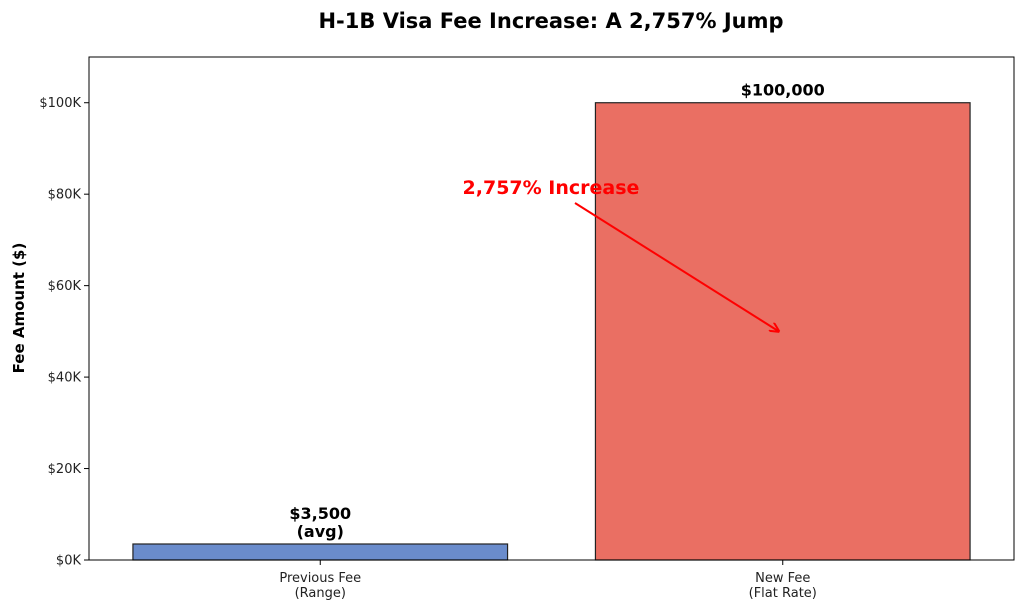 Image resolution: width=1024 pixels, height=612 pixels. Describe the element at coordinates (65, 195) in the screenshot. I see `y-tick-label: $80K` at that location.